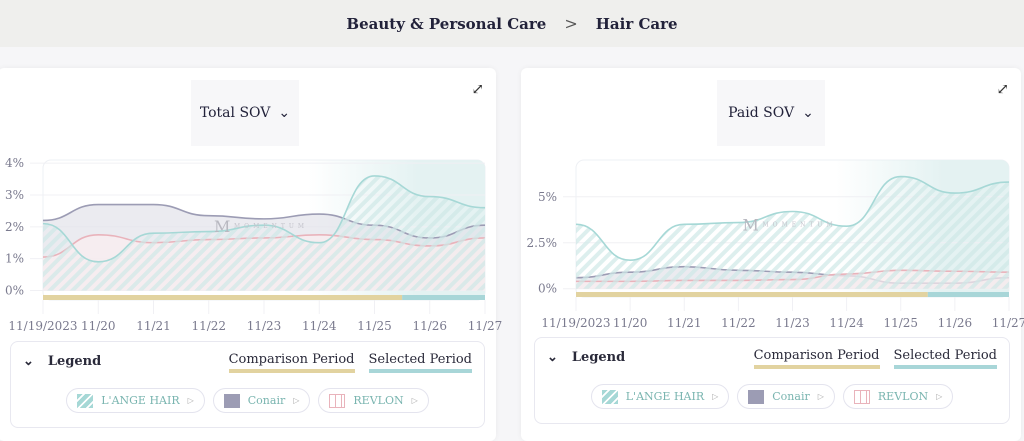  What do you see at coordinates (14, 227) in the screenshot?
I see `y-tick-label: 2%` at bounding box center [14, 227].